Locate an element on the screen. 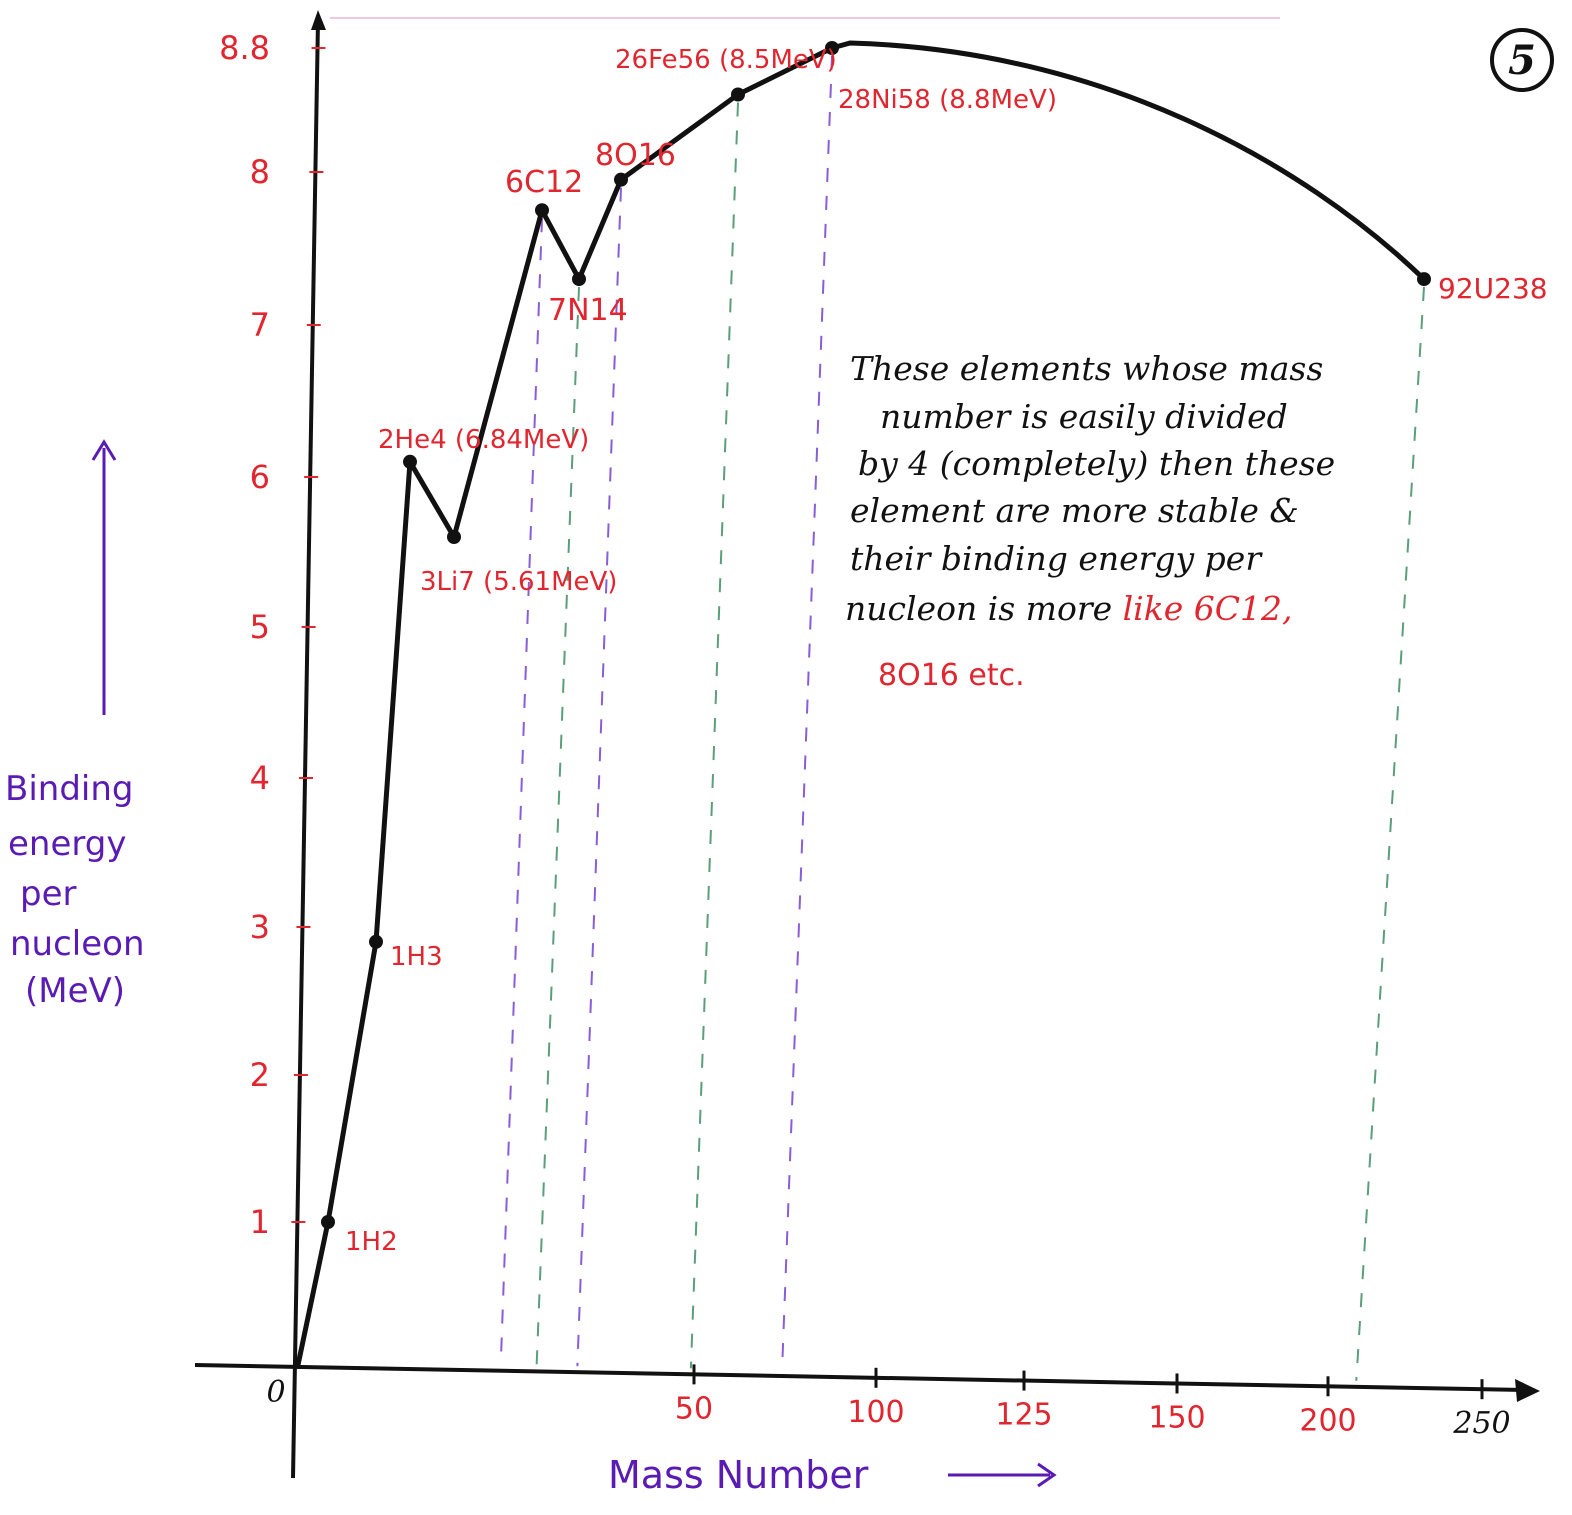  y-axis-title: Binding energy per nucleon (MeV) is located at coordinates (75, 725).